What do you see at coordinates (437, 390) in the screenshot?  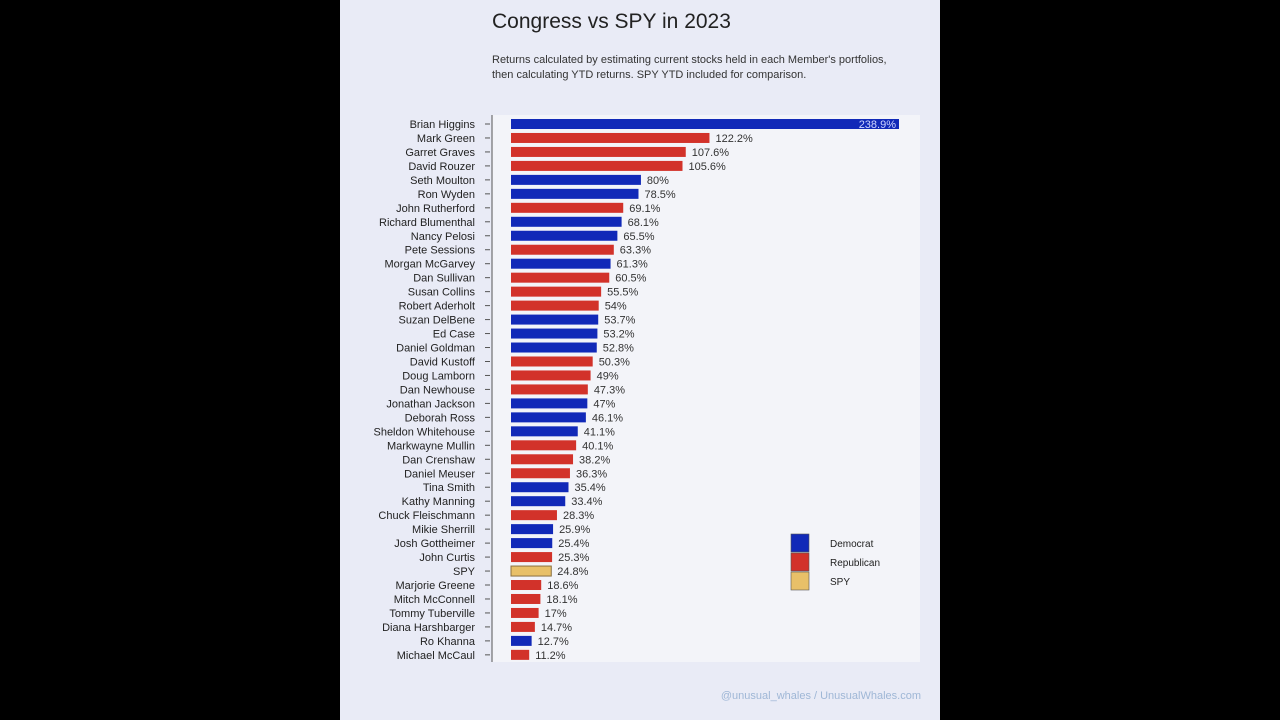 I see `y-tick-label: Dan Newhouse` at bounding box center [437, 390].